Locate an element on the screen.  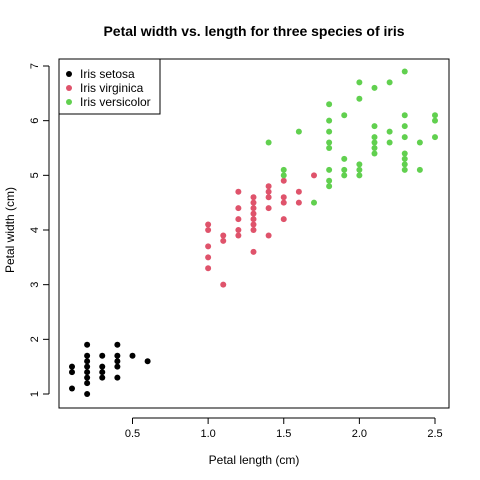
y-axis: 1 2 3 4 5 6 7 is located at coordinates (39, 230).